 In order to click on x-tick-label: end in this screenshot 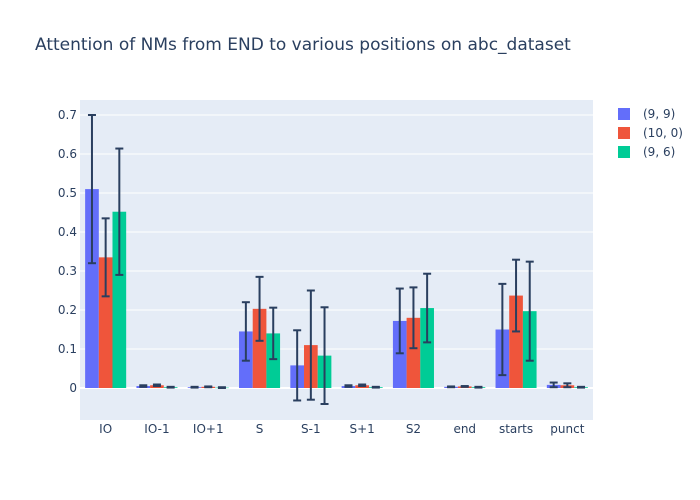, I will do `click(464, 429)`.